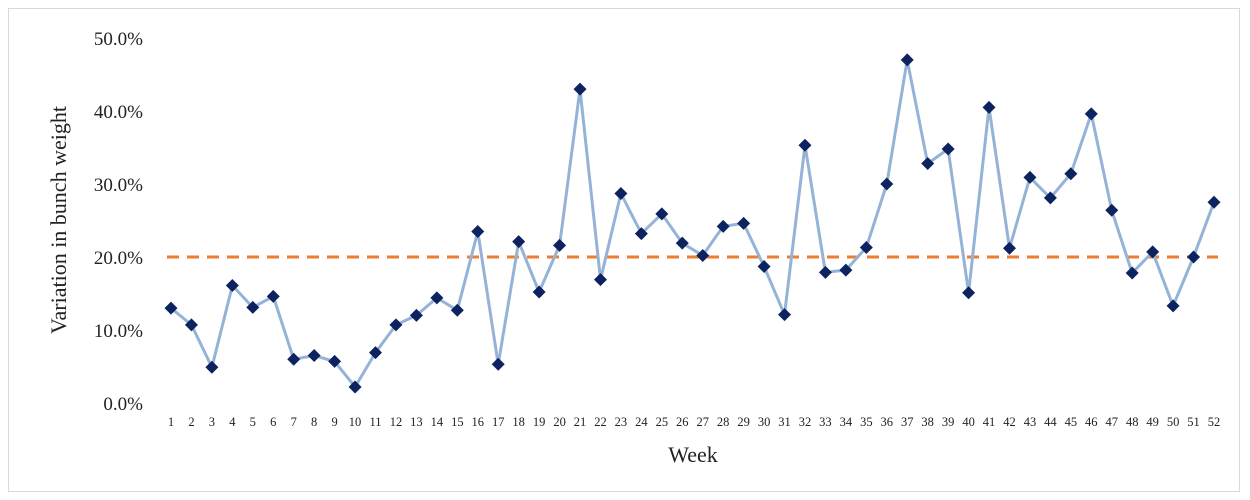  What do you see at coordinates (396, 422) in the screenshot?
I see `x-tick-label: 12` at bounding box center [396, 422].